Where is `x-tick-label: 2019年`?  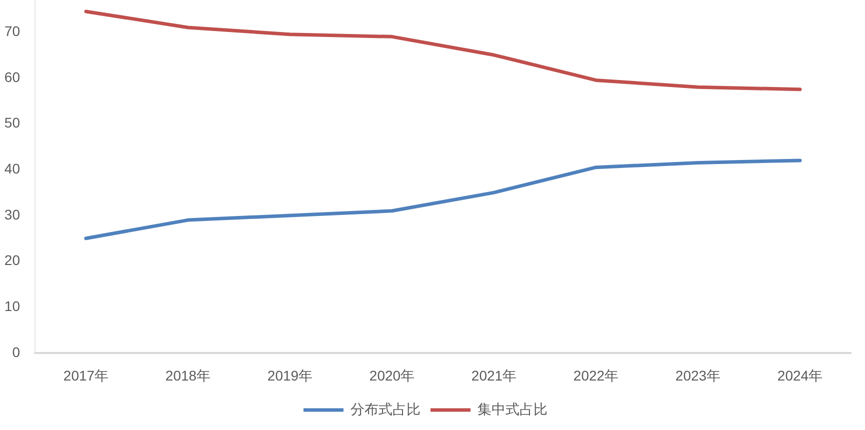
x-tick-label: 2019年 is located at coordinates (290, 375).